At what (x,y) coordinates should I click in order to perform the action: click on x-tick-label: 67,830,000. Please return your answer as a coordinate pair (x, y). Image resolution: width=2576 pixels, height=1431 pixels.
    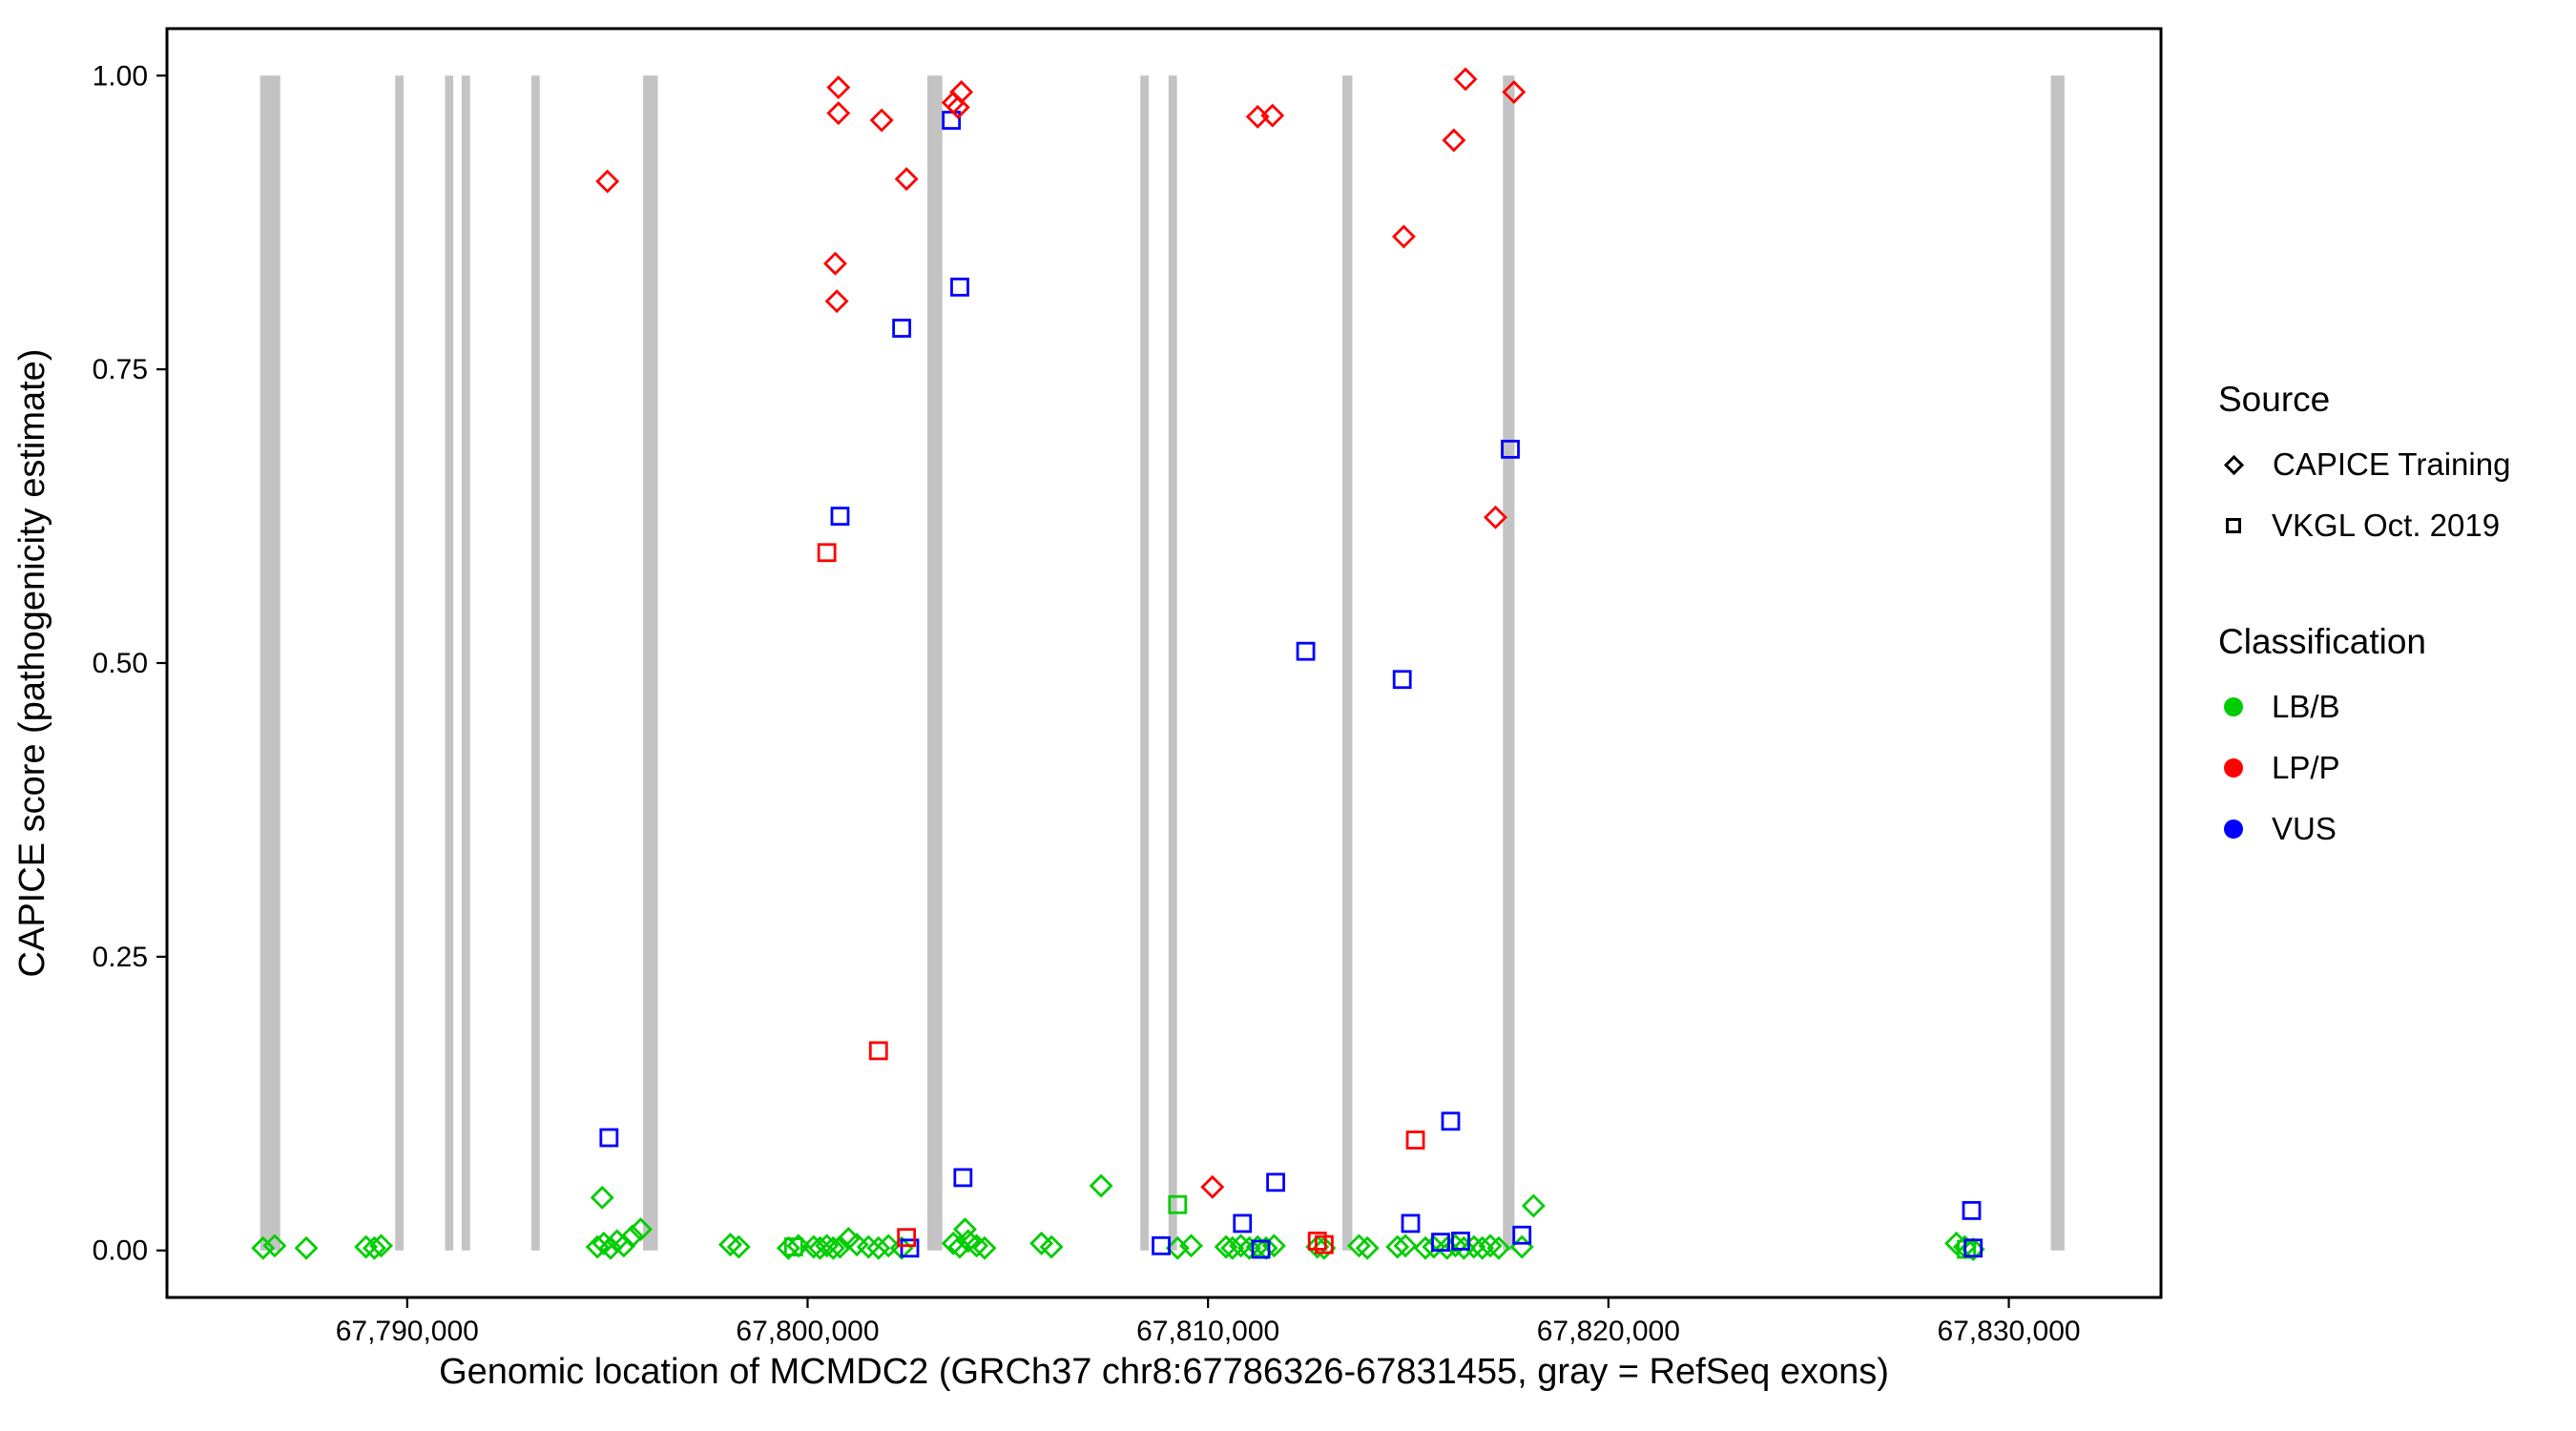
    Looking at the image, I should click on (2008, 1331).